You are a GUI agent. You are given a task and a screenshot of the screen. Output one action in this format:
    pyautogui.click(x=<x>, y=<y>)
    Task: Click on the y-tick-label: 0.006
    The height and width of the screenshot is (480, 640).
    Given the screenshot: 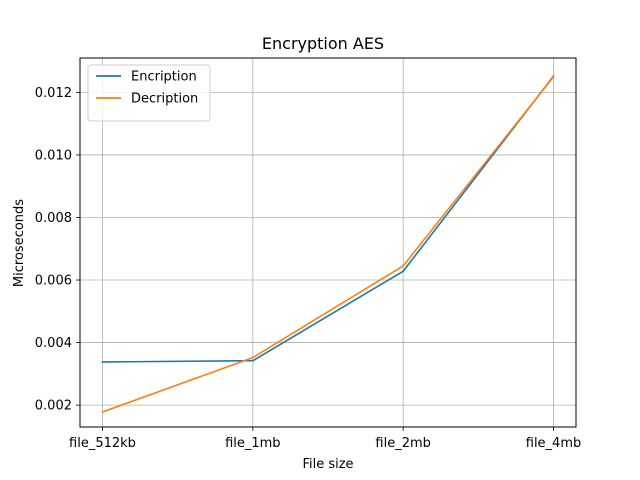 What is the action you would take?
    pyautogui.click(x=53, y=281)
    